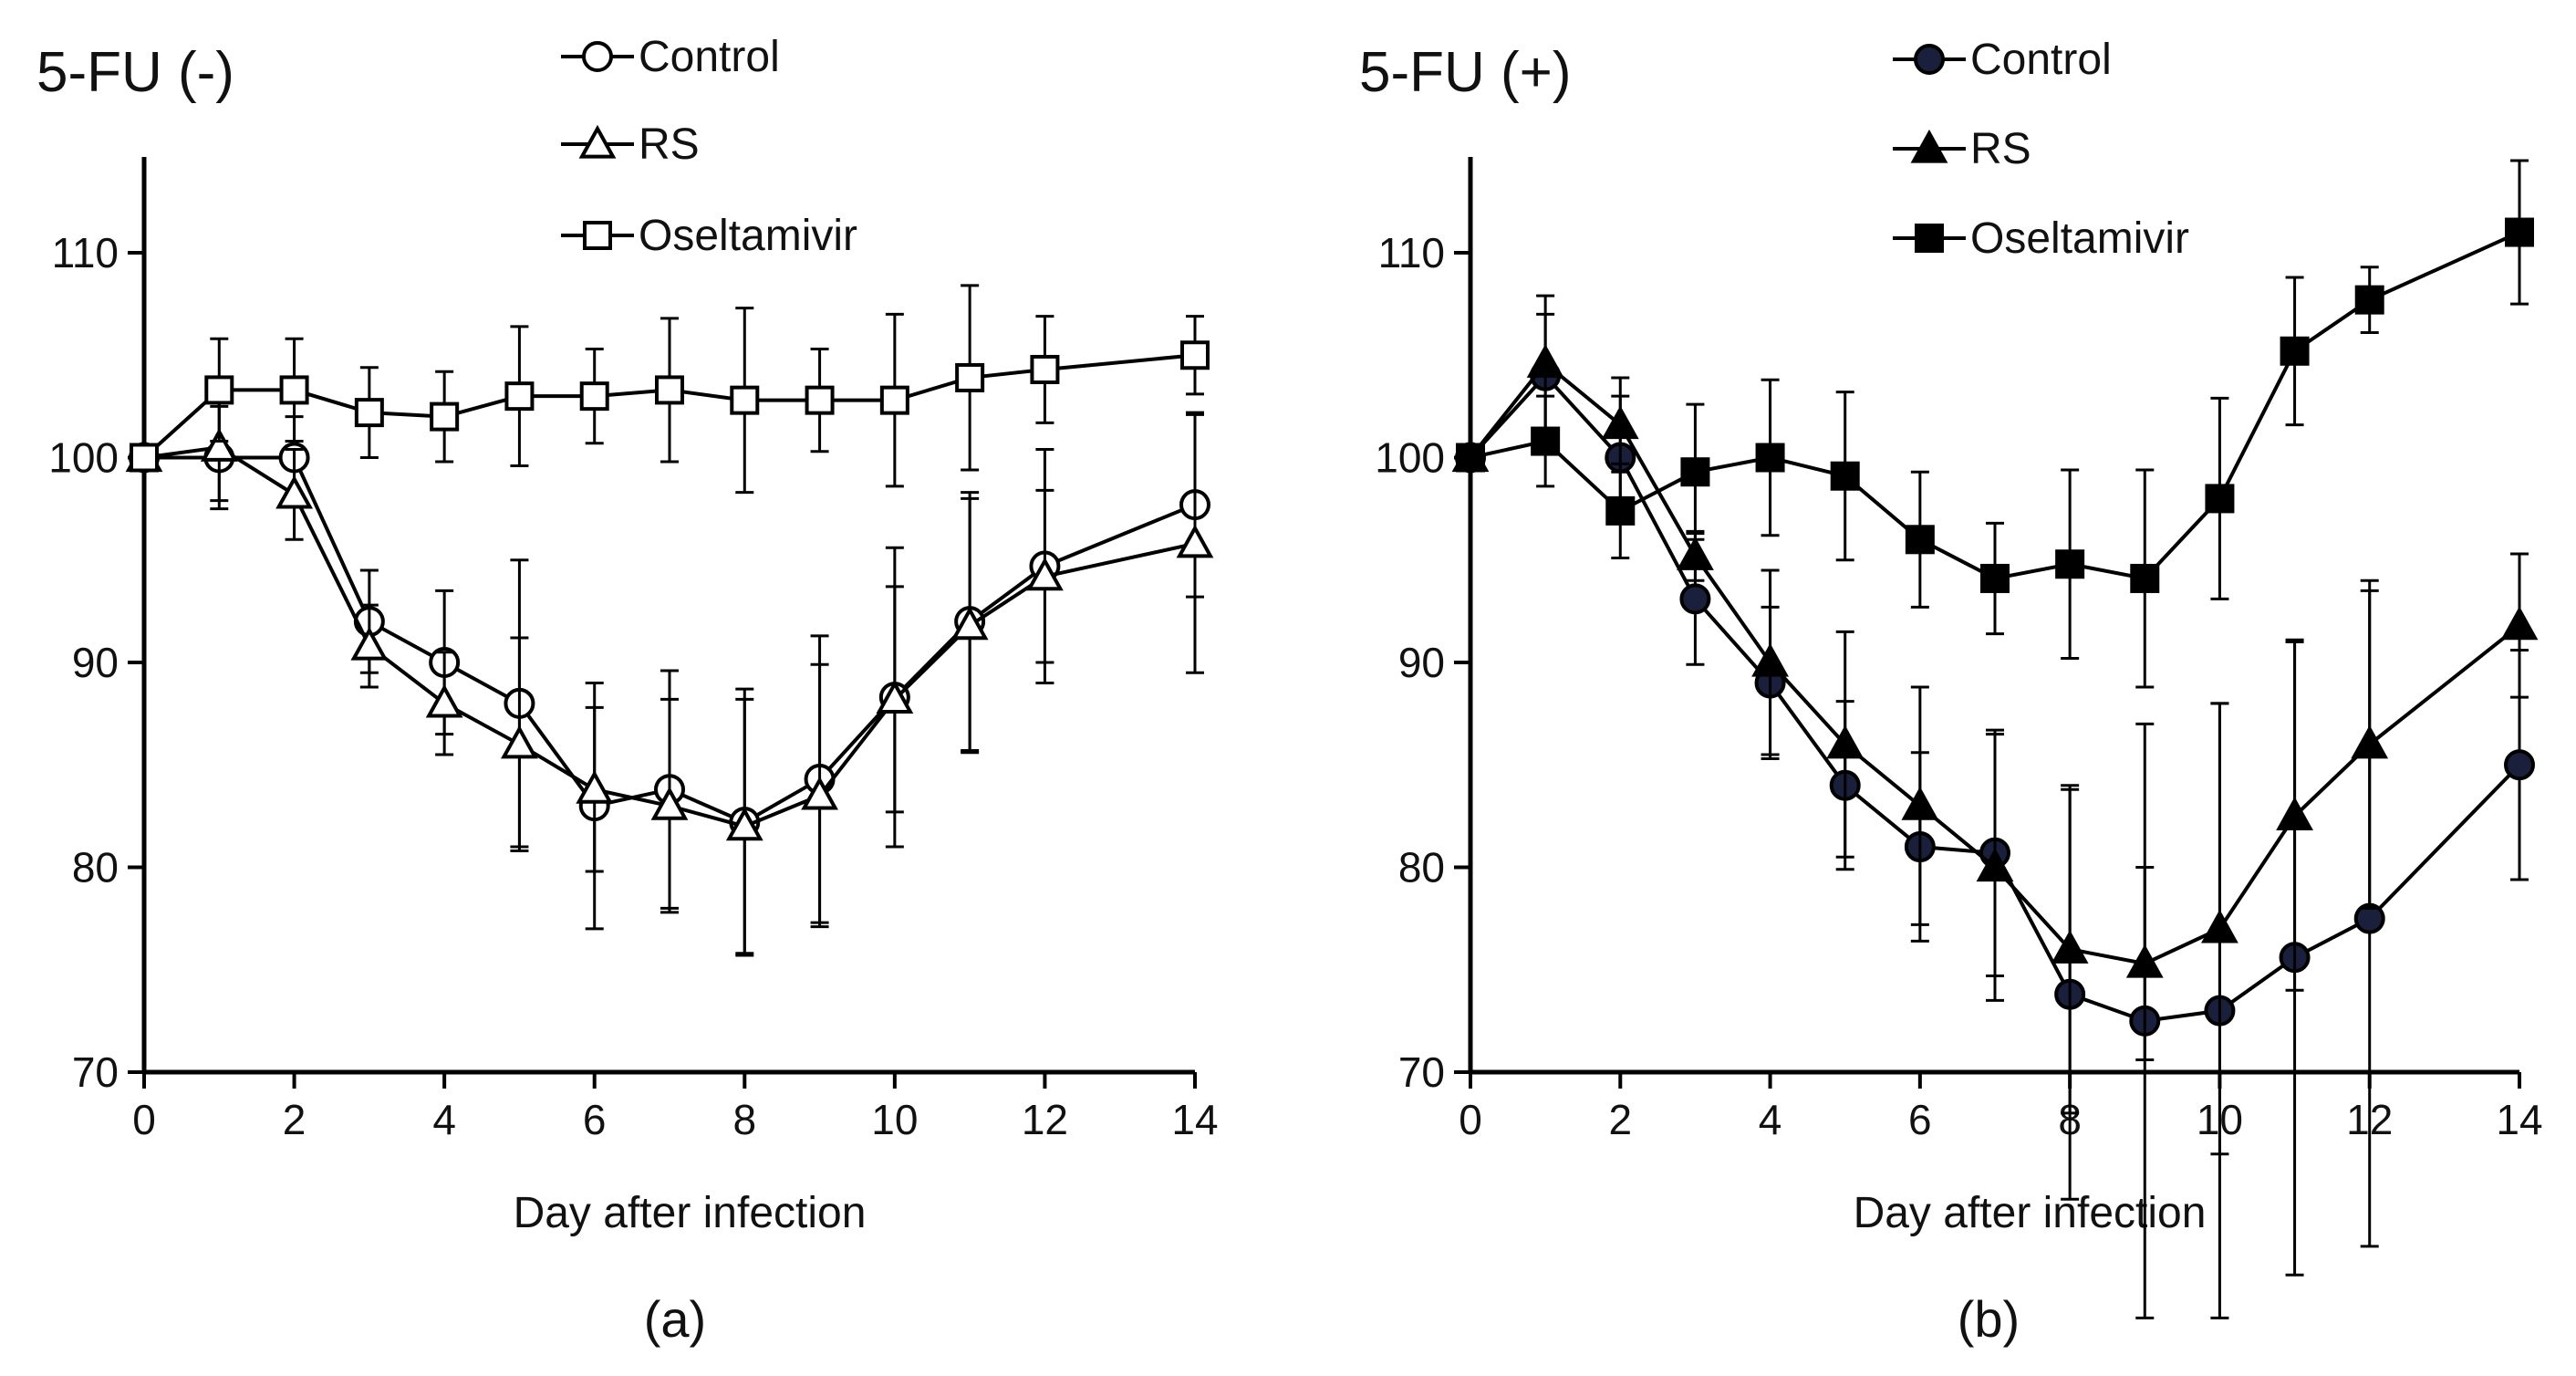 The height and width of the screenshot is (1376, 2576). What do you see at coordinates (1465, 72) in the screenshot?
I see `chart-title: 5-FU (+)` at bounding box center [1465, 72].